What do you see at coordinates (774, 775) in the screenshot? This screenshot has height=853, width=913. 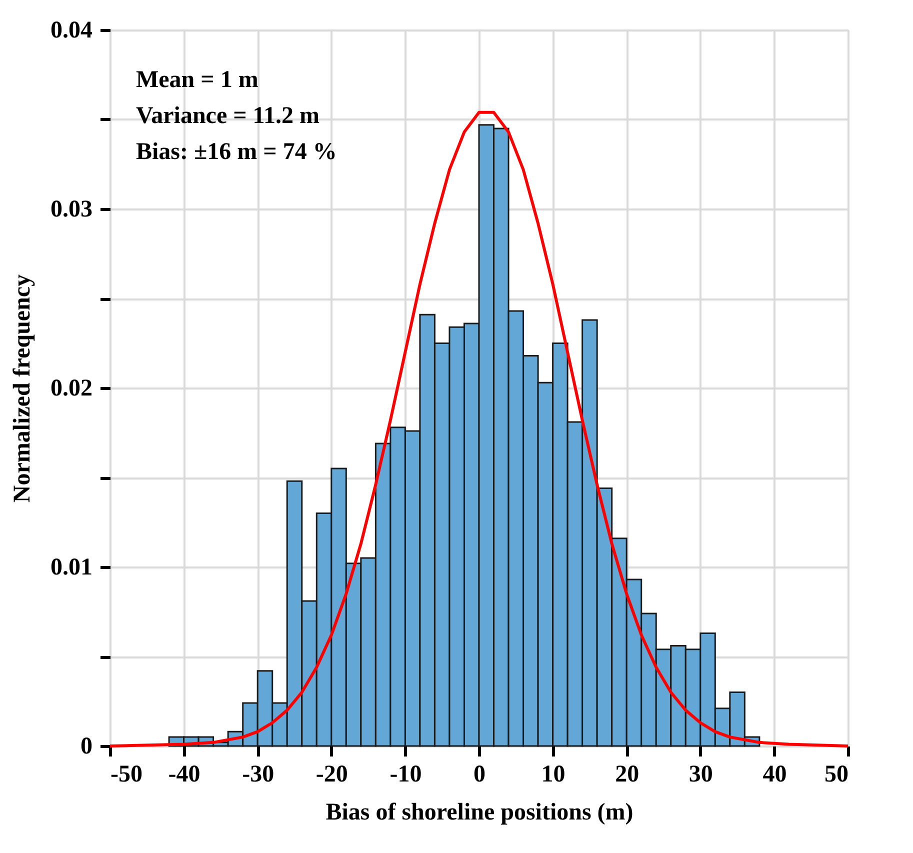 I see `x-tick-label: 40` at bounding box center [774, 775].